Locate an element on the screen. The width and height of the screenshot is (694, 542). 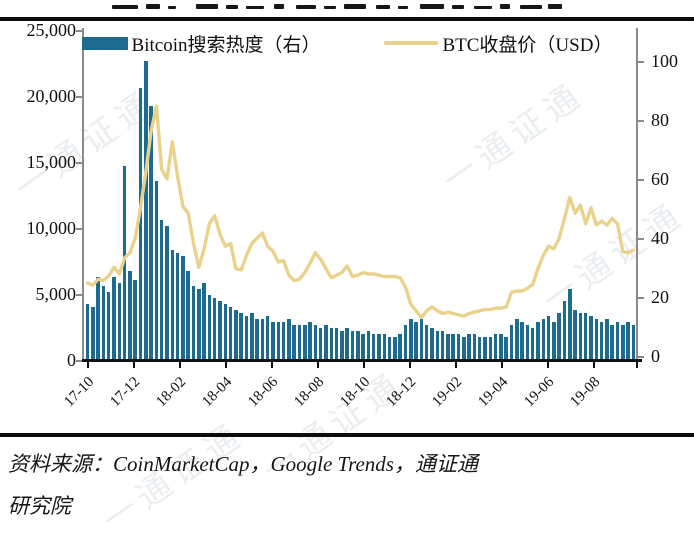
right-tick-label: 80 is located at coordinates (660, 120).